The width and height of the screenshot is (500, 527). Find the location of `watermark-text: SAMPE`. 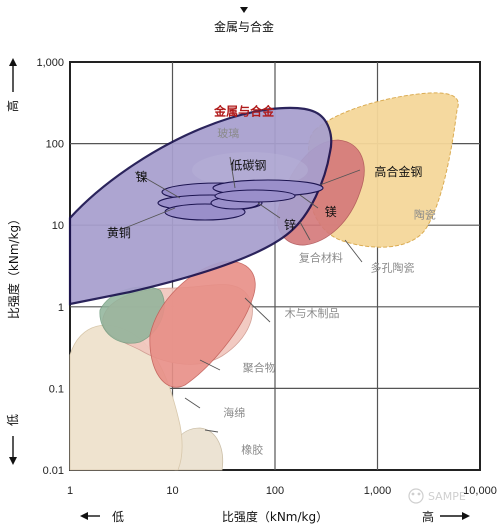

watermark-text: SAMPE is located at coordinates (447, 496).